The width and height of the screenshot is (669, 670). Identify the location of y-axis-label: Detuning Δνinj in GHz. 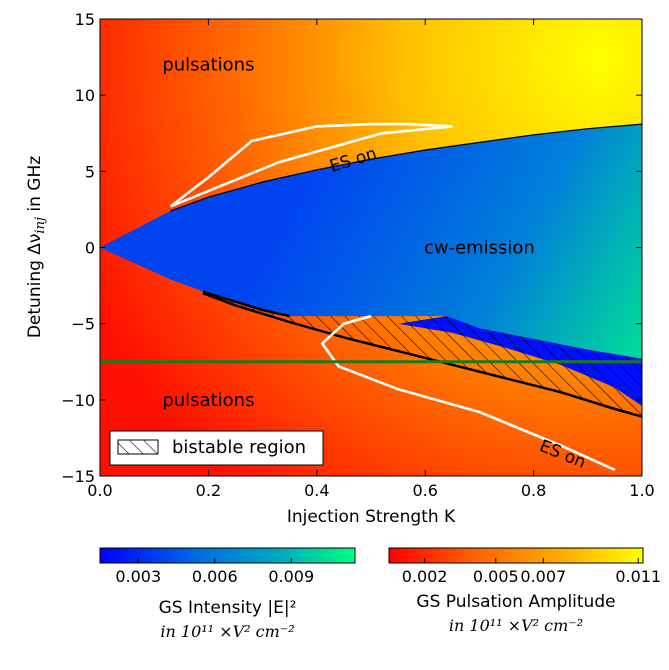
(36, 247).